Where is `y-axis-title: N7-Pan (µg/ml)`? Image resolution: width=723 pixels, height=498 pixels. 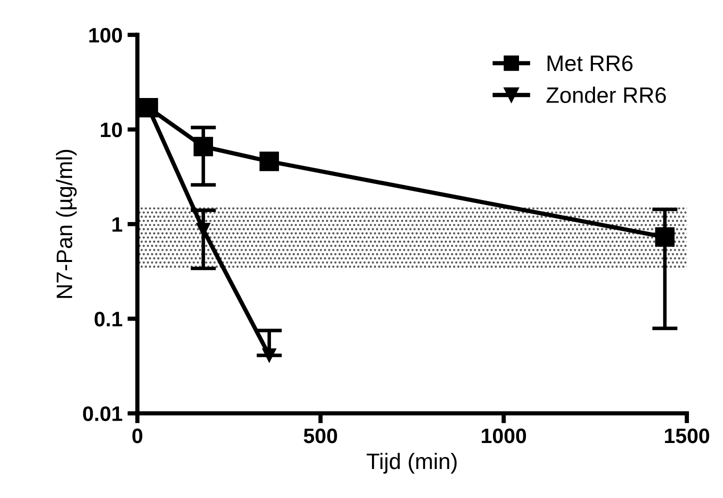
y-axis-title: N7-Pan (µg/ml) is located at coordinates (66, 224).